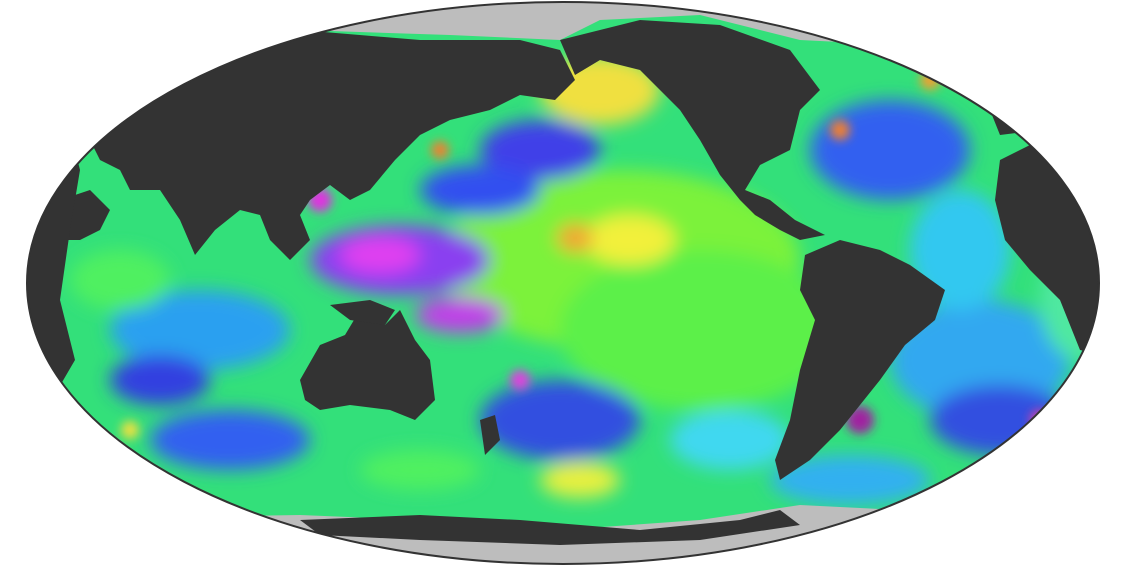  I want to click on south-america, so click(860, 360).